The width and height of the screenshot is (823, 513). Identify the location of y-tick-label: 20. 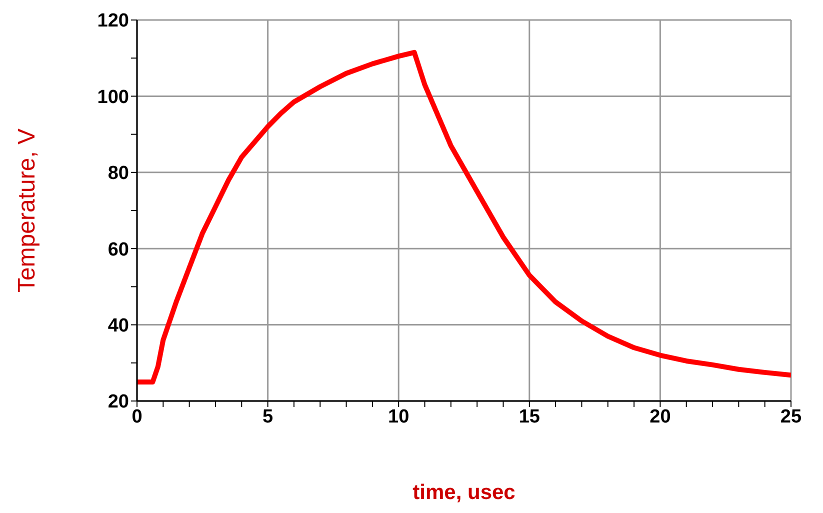
(118, 402).